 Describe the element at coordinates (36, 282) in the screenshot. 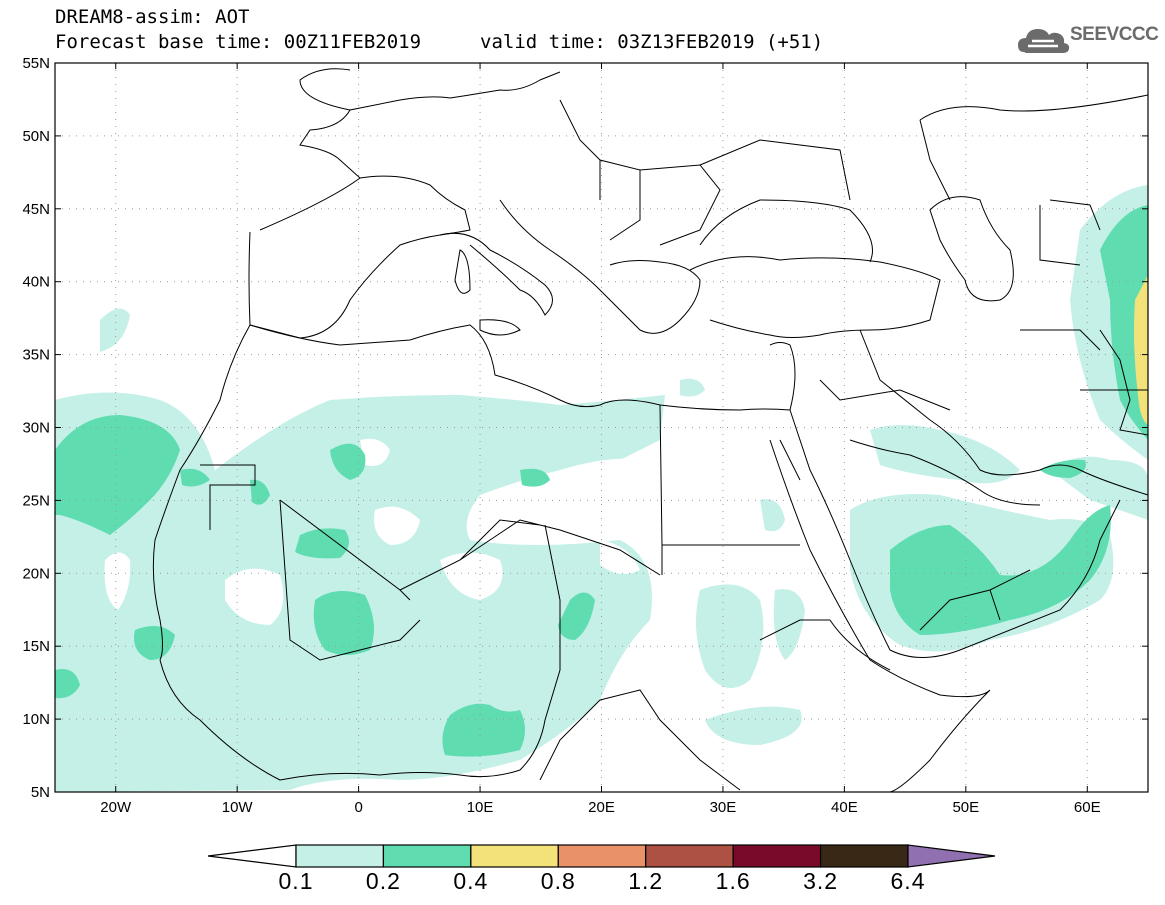

I see `lat-label: 40N` at that location.